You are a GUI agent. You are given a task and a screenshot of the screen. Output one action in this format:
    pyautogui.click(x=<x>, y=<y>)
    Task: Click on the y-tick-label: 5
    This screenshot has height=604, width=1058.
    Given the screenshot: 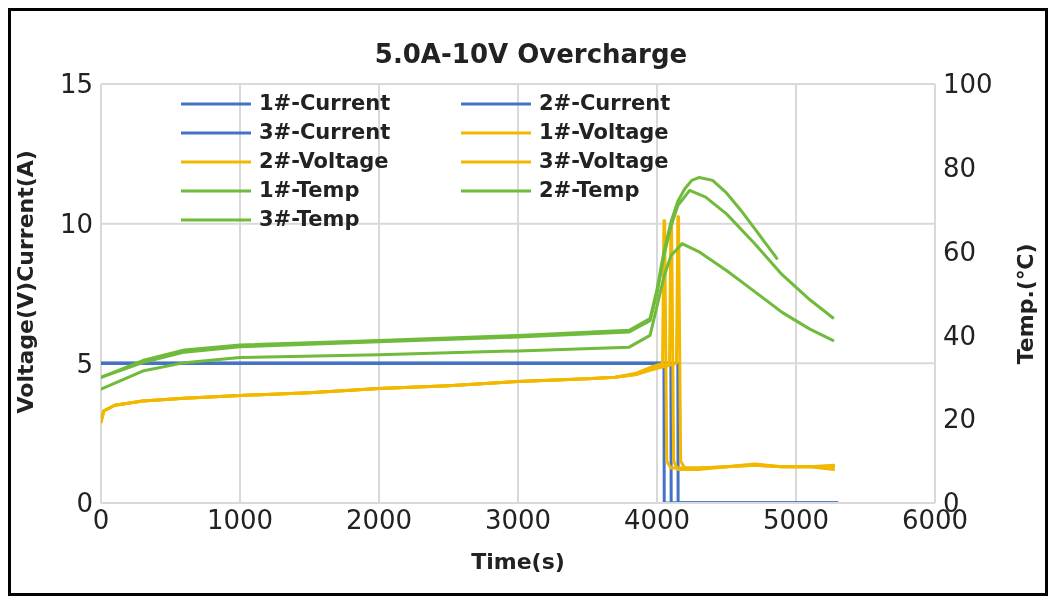 What is the action you would take?
    pyautogui.click(x=84, y=363)
    